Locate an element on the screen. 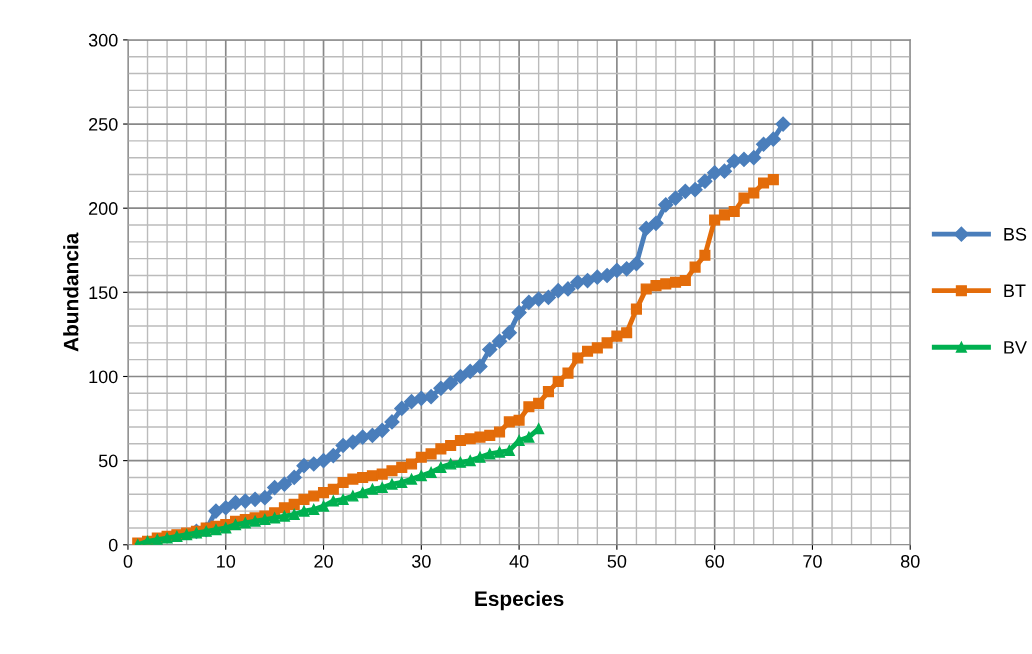  x-tick-label: 70 is located at coordinates (812, 561).